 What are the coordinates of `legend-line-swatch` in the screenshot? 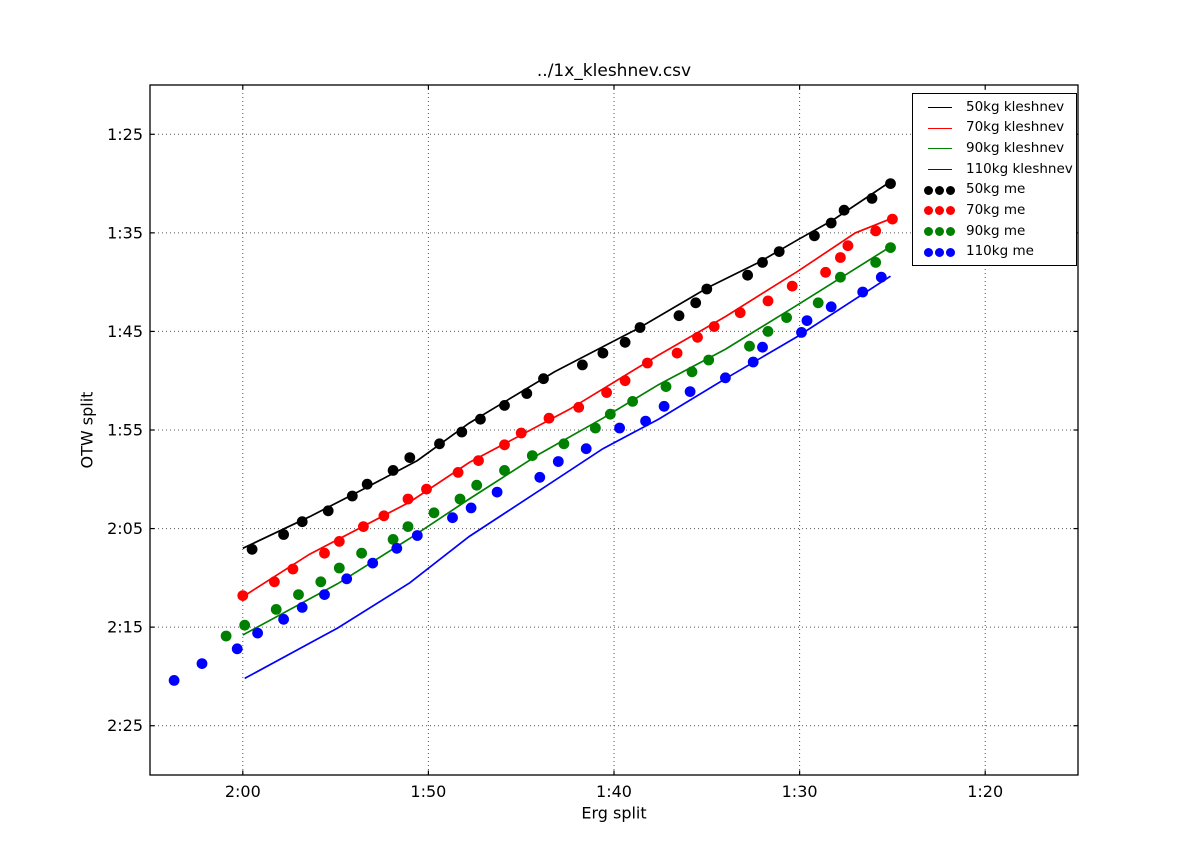 It's located at (939, 107).